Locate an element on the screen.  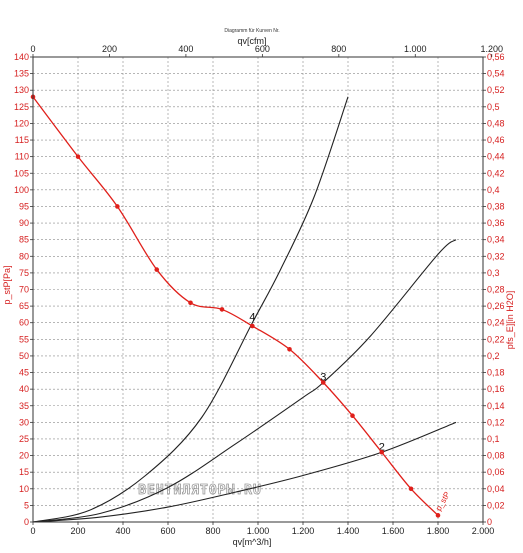
y-right-tick-label: 0,34 is located at coordinates (496, 240).